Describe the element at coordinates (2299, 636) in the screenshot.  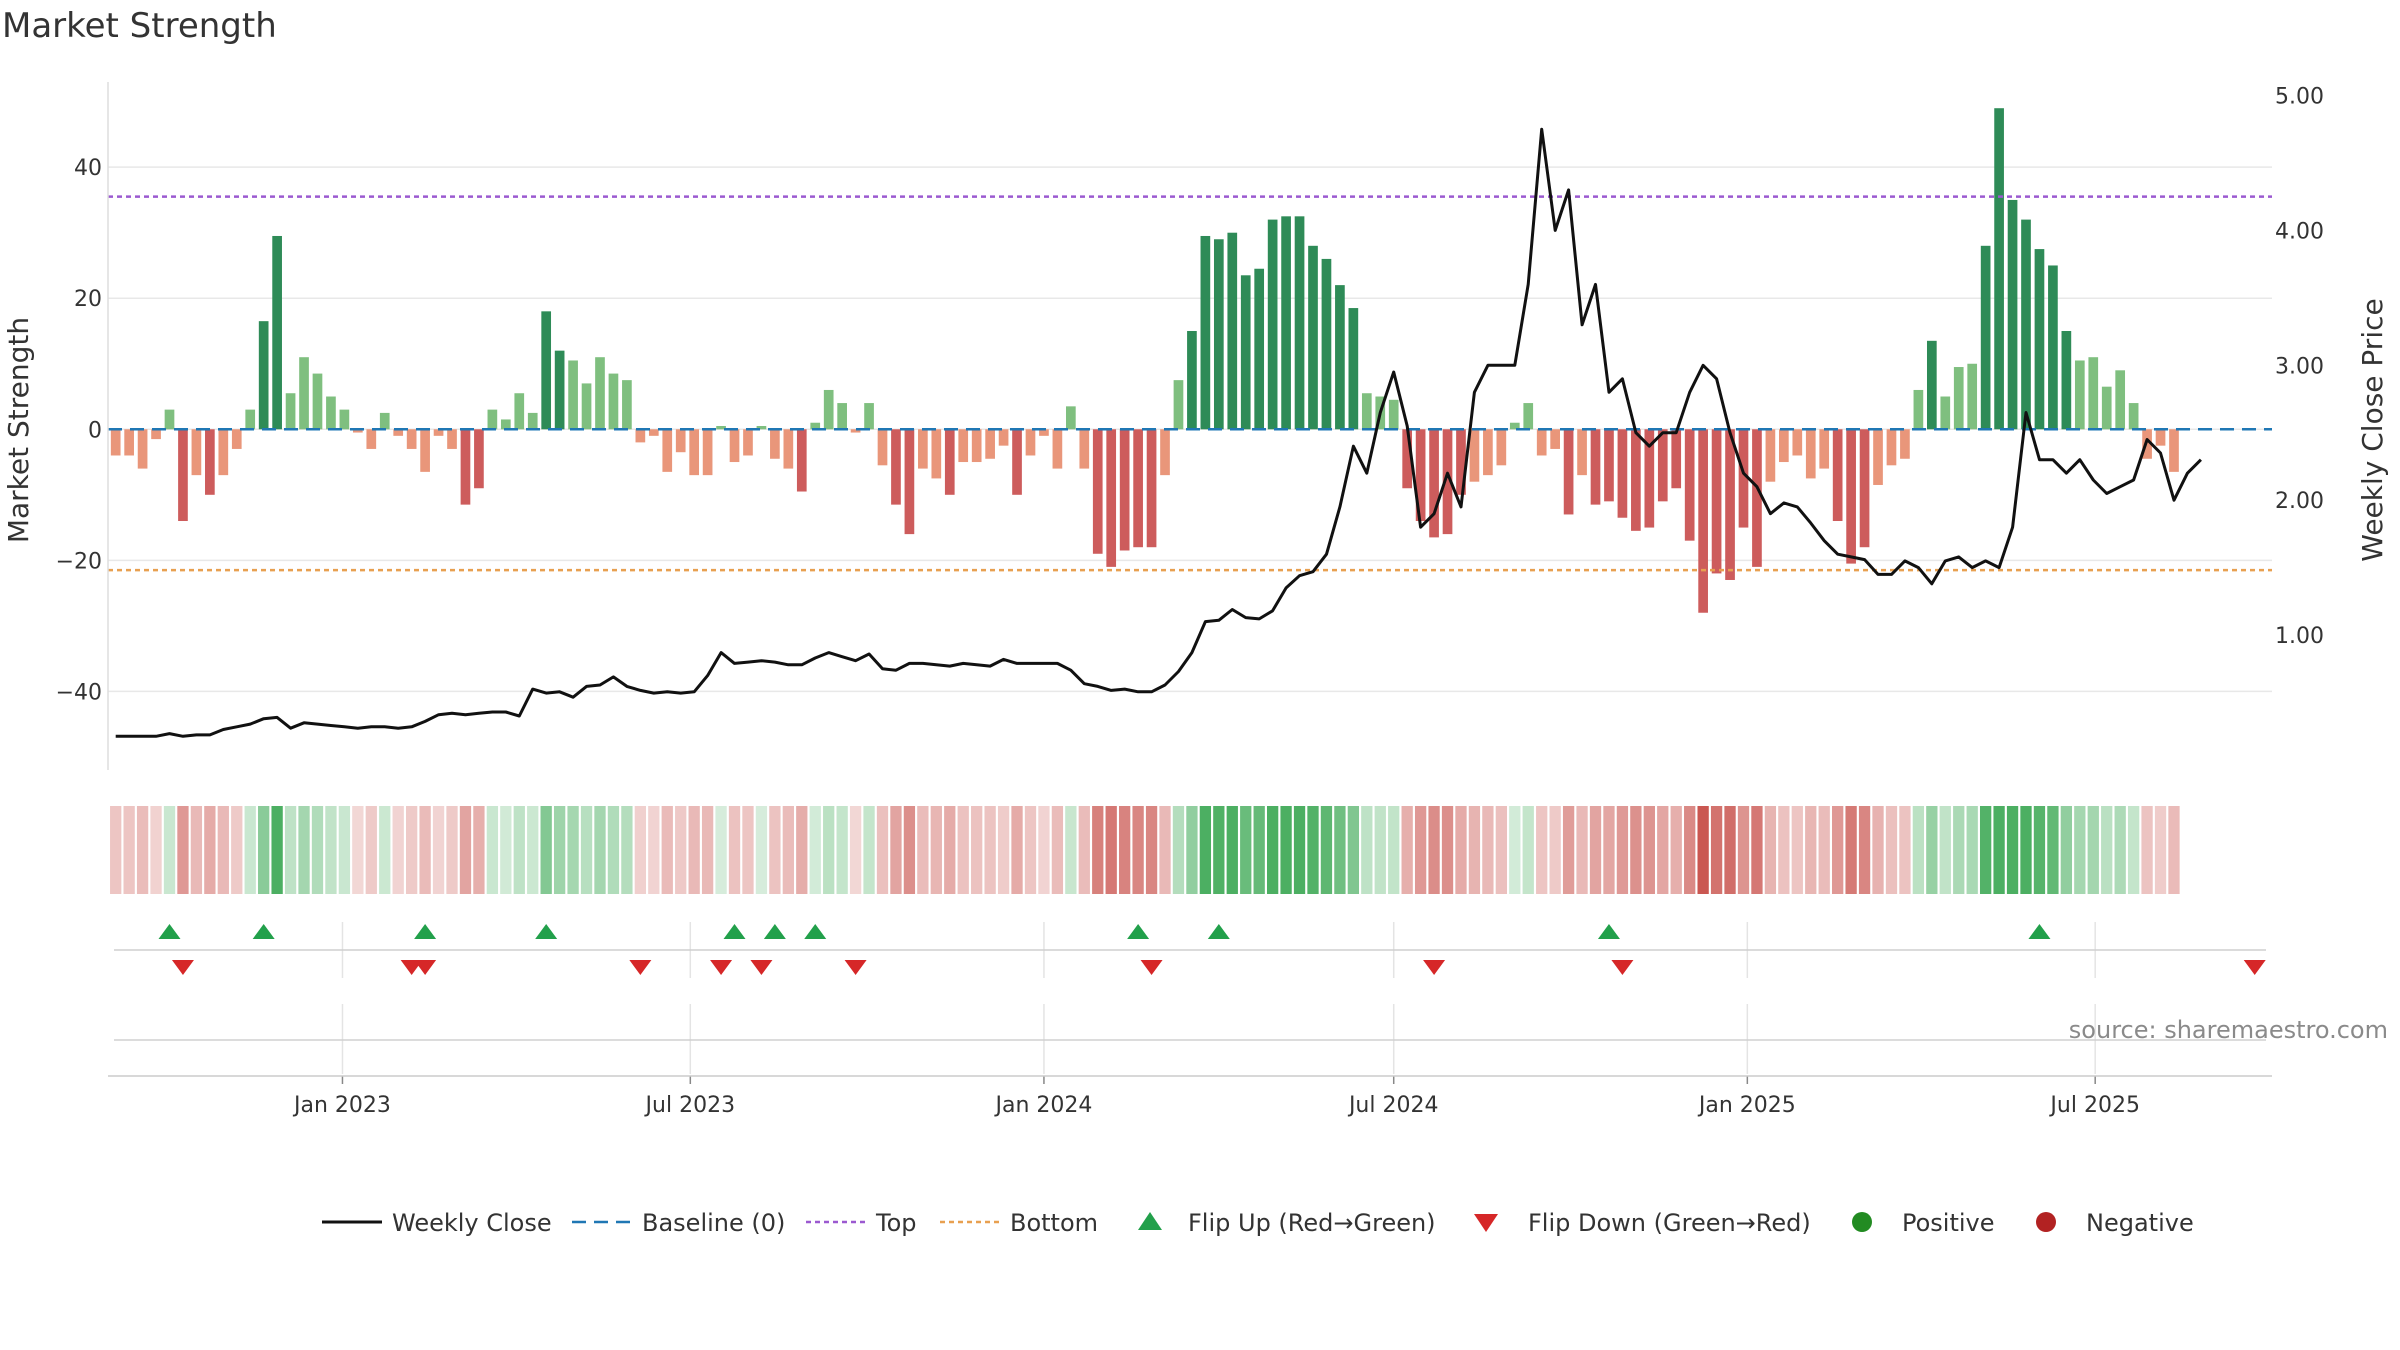
I see `y-right-tick-label: 1.00` at that location.